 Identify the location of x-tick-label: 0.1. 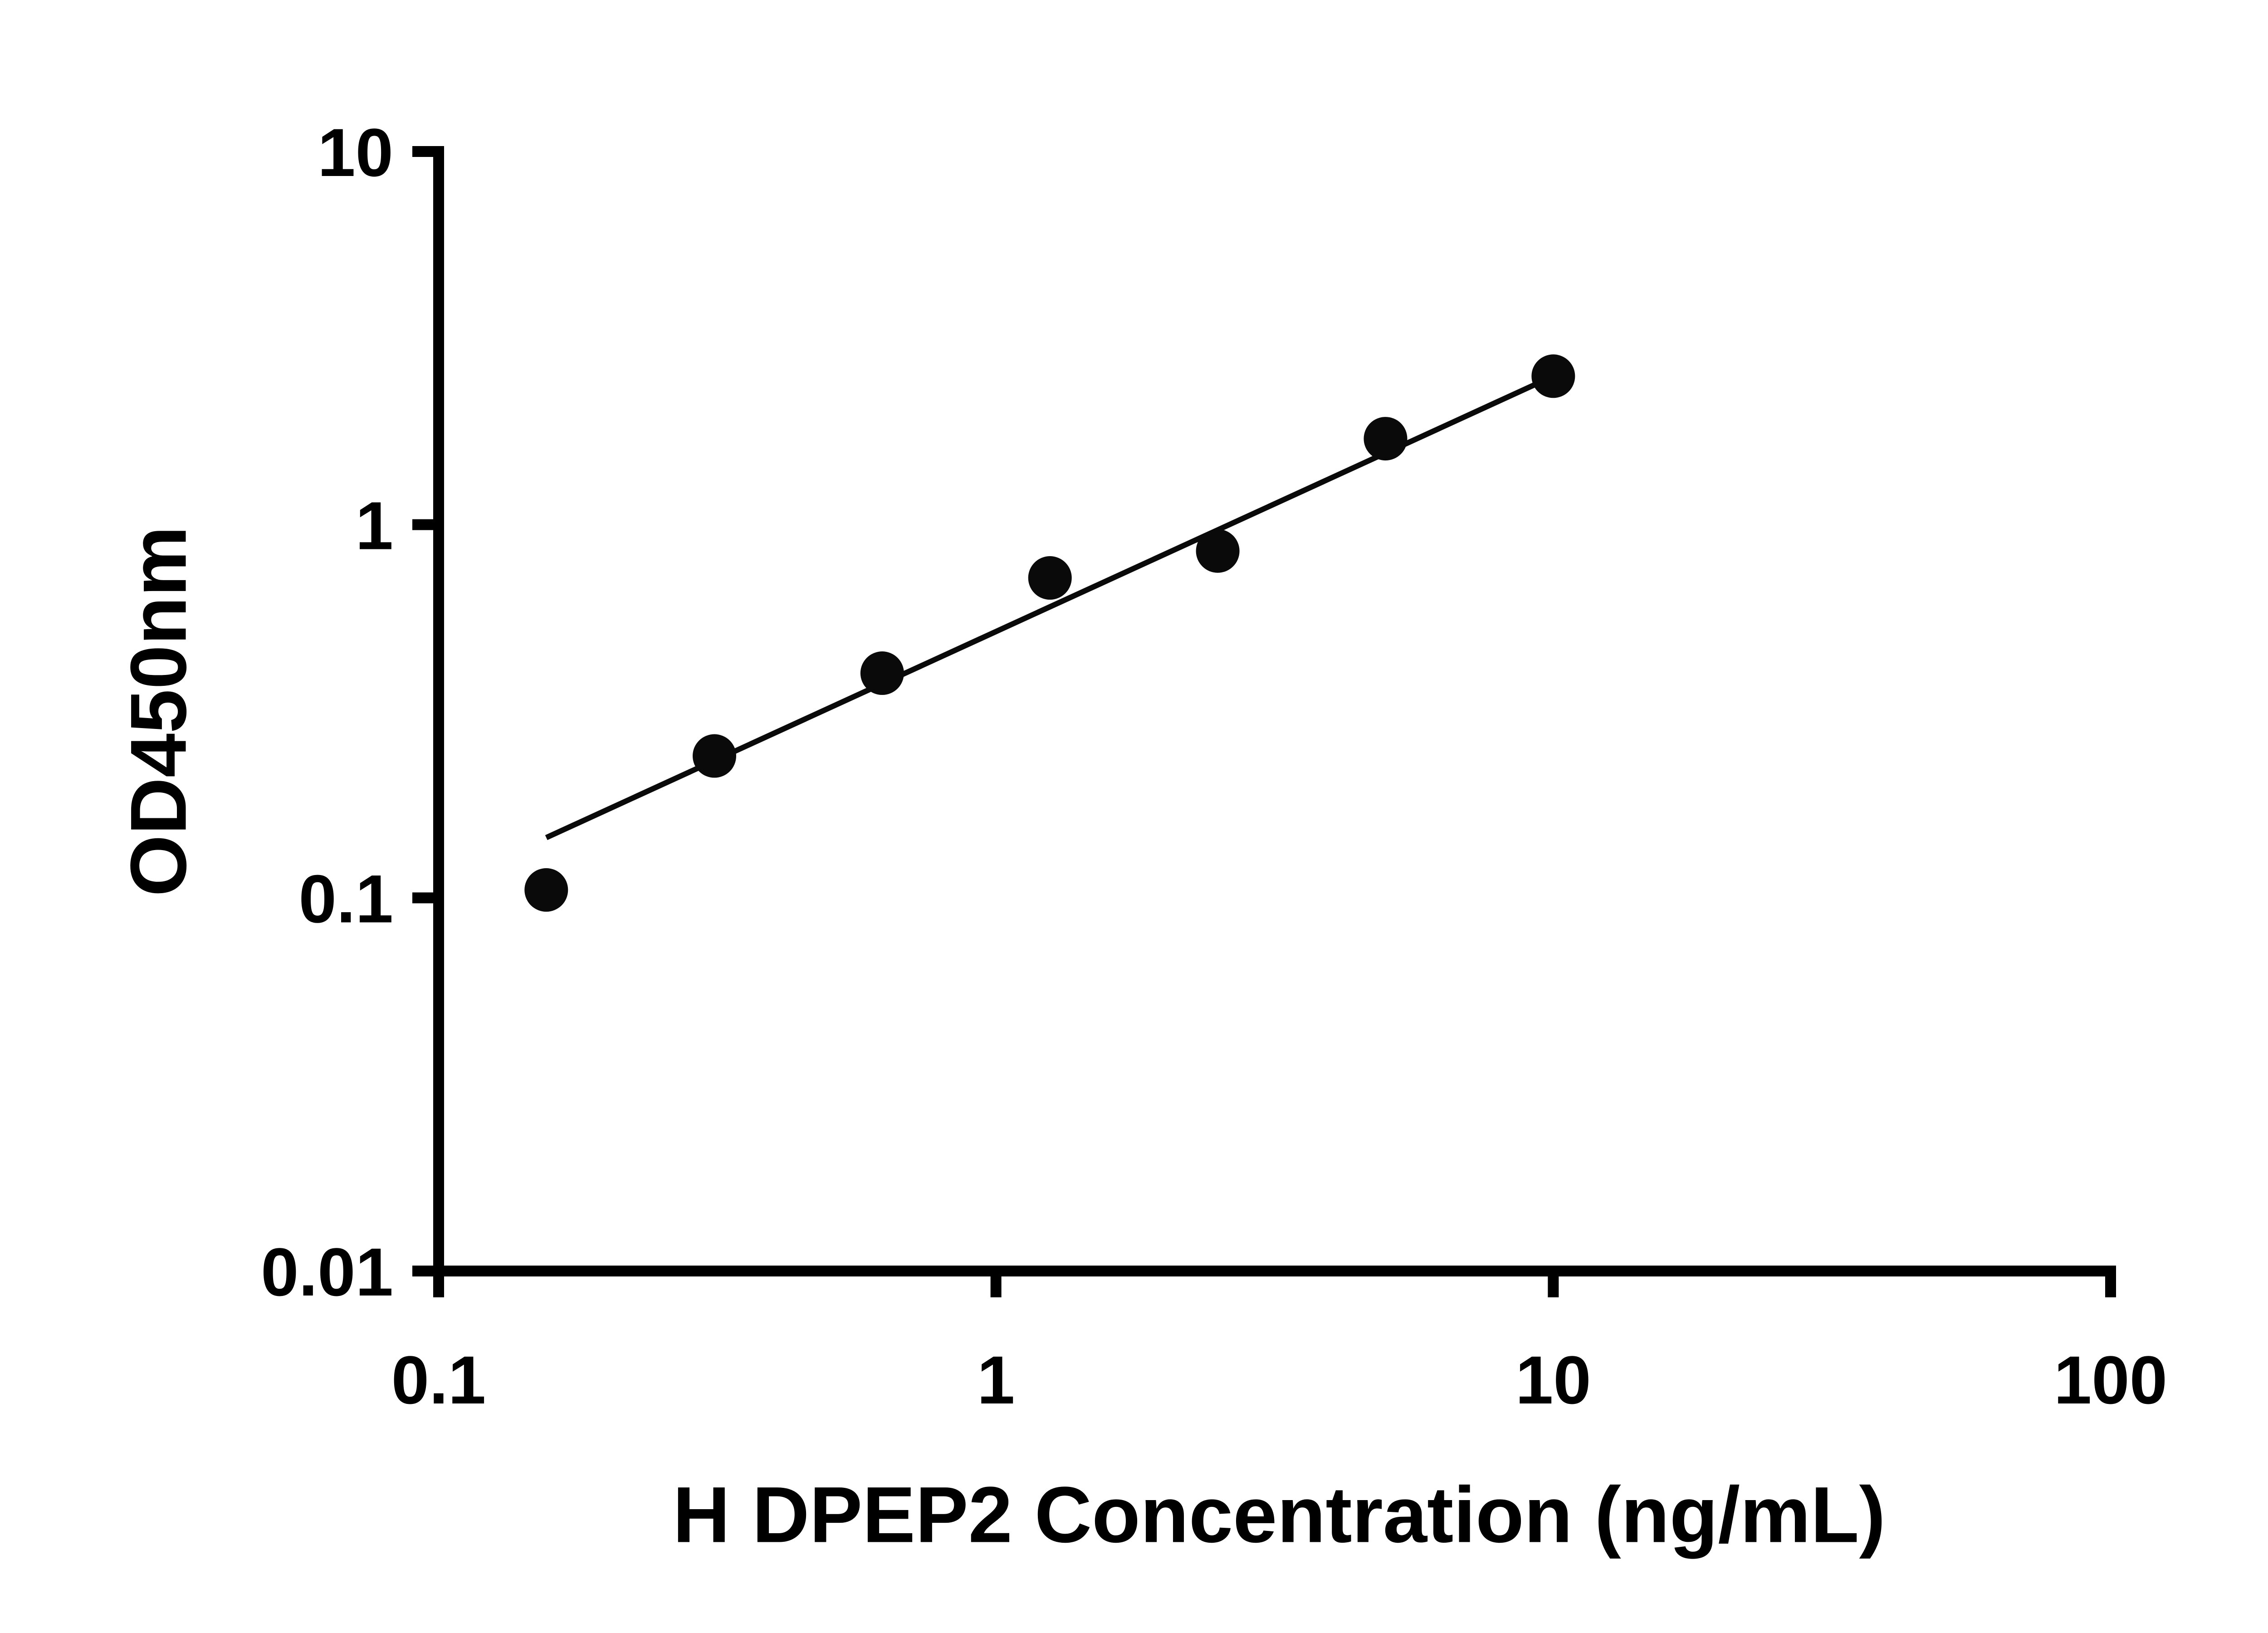
(439, 1380).